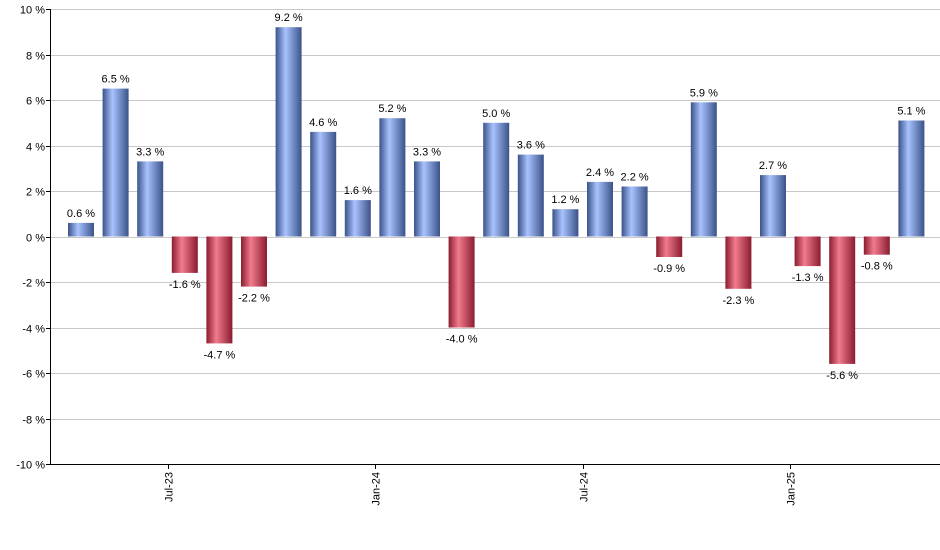 The width and height of the screenshot is (940, 550). What do you see at coordinates (669, 269) in the screenshot?
I see `bar-value-label: -0.9 %` at bounding box center [669, 269].